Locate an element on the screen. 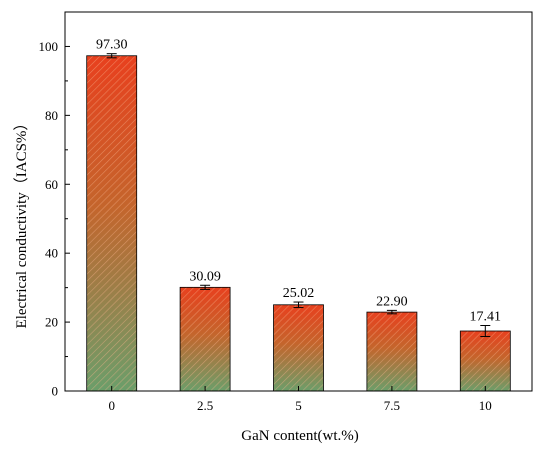 This screenshot has height=450, width=550. x-tick-label: 2.5 is located at coordinates (205, 405).